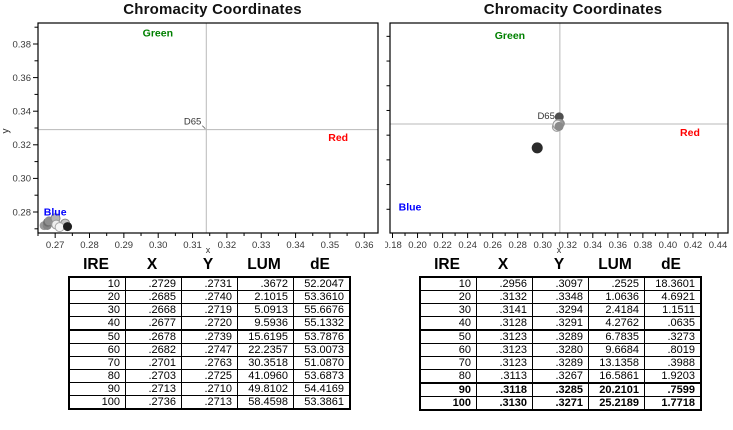  What do you see at coordinates (152, 264) in the screenshot?
I see `column-header-x: X` at bounding box center [152, 264].